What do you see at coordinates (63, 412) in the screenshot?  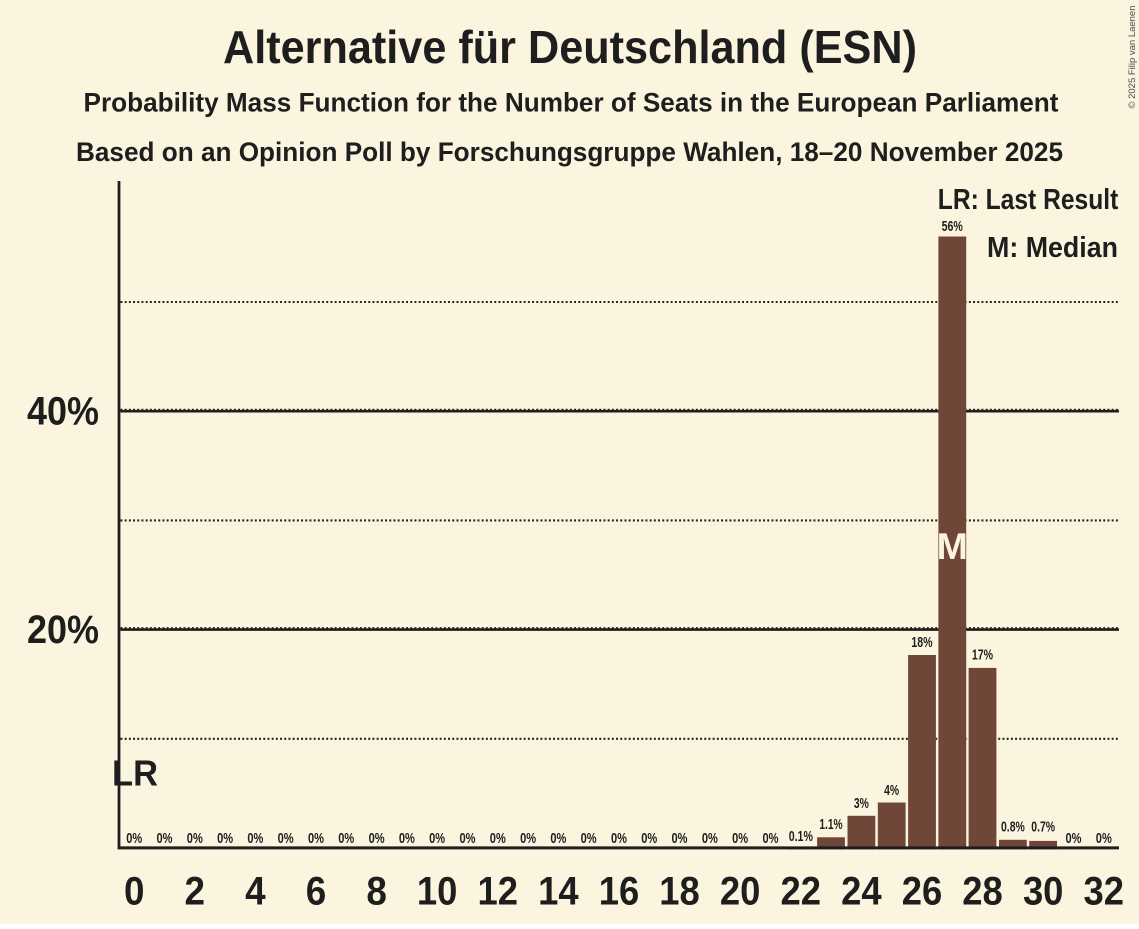 I see `svg-text: 40%` at bounding box center [63, 412].